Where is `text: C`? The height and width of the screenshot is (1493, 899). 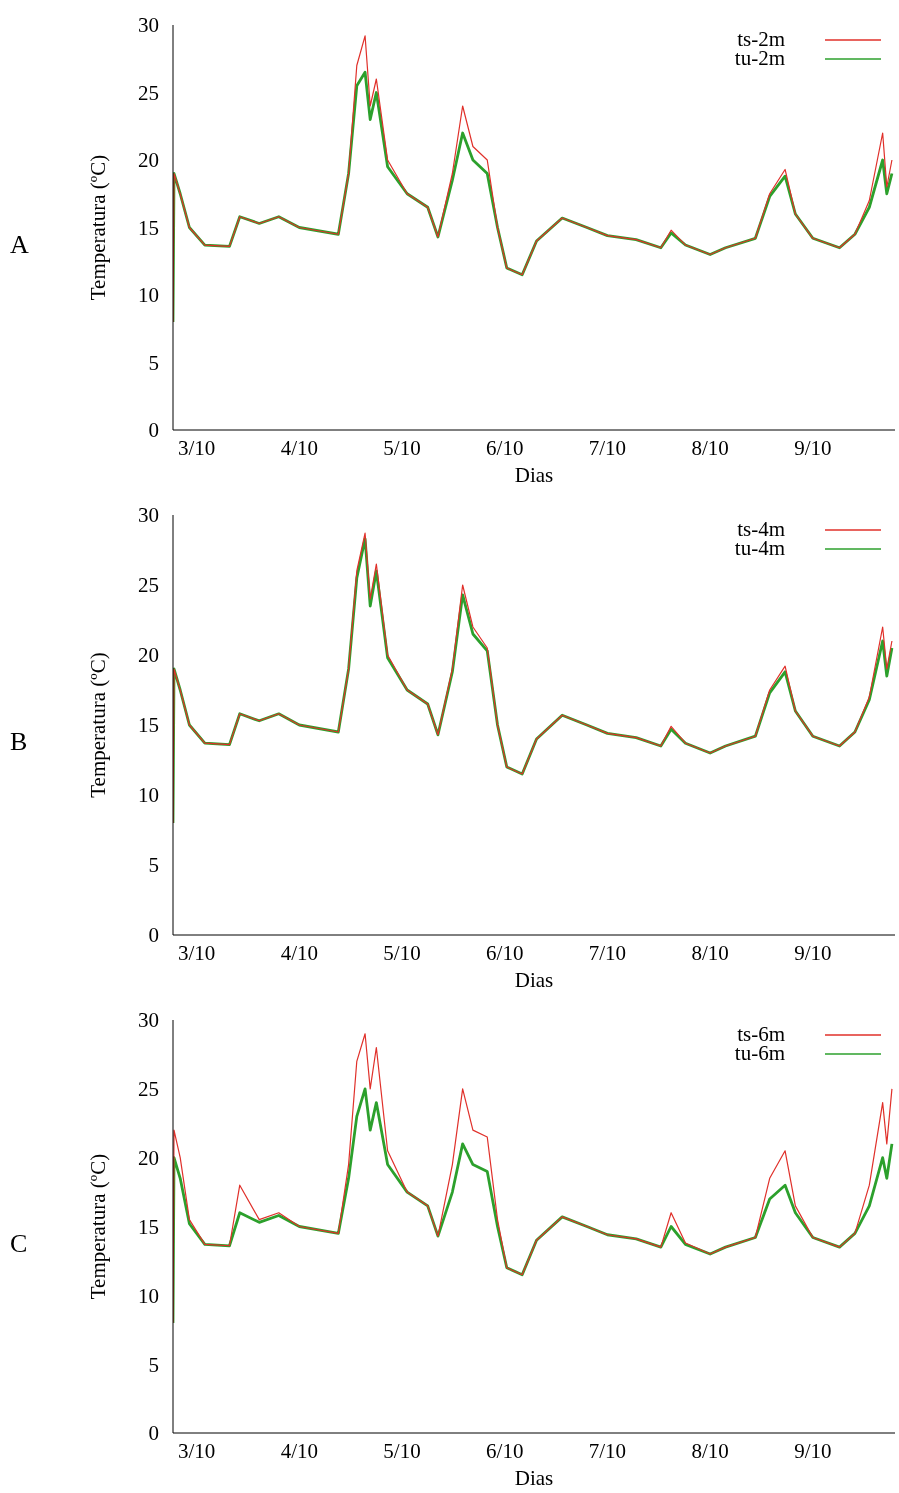 text: C is located at coordinates (19, 1244).